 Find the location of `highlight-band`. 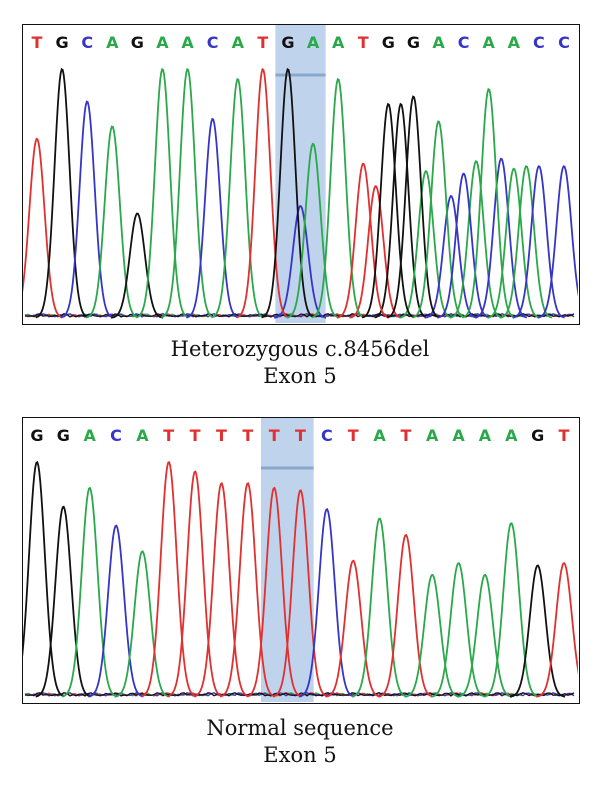

highlight-band is located at coordinates (287, 560).